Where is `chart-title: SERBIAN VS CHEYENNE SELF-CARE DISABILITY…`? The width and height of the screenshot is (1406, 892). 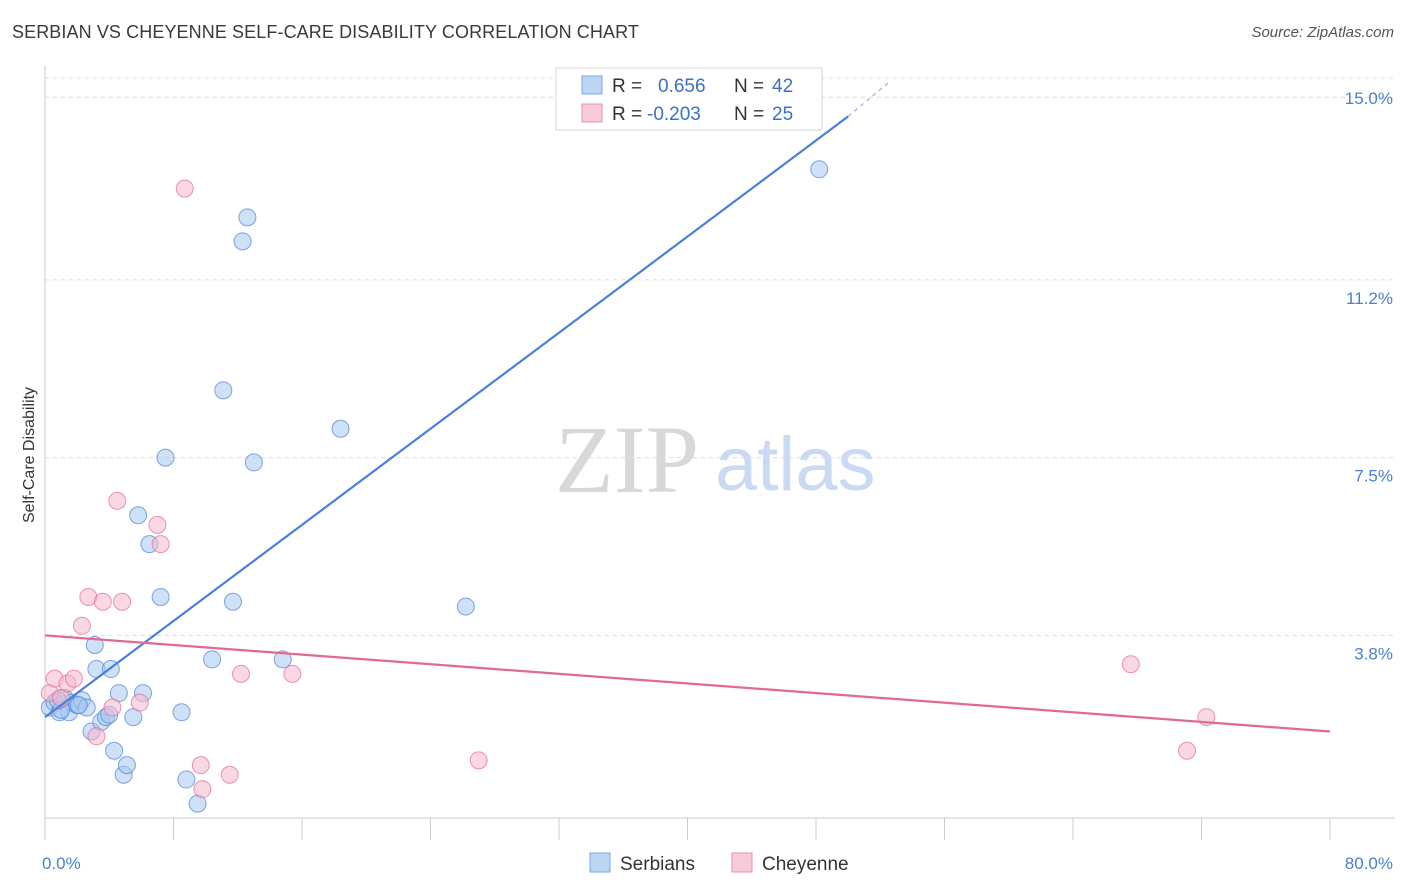 chart-title: SERBIAN VS CHEYENNE SELF-CARE DISABILITY… is located at coordinates (325, 32).